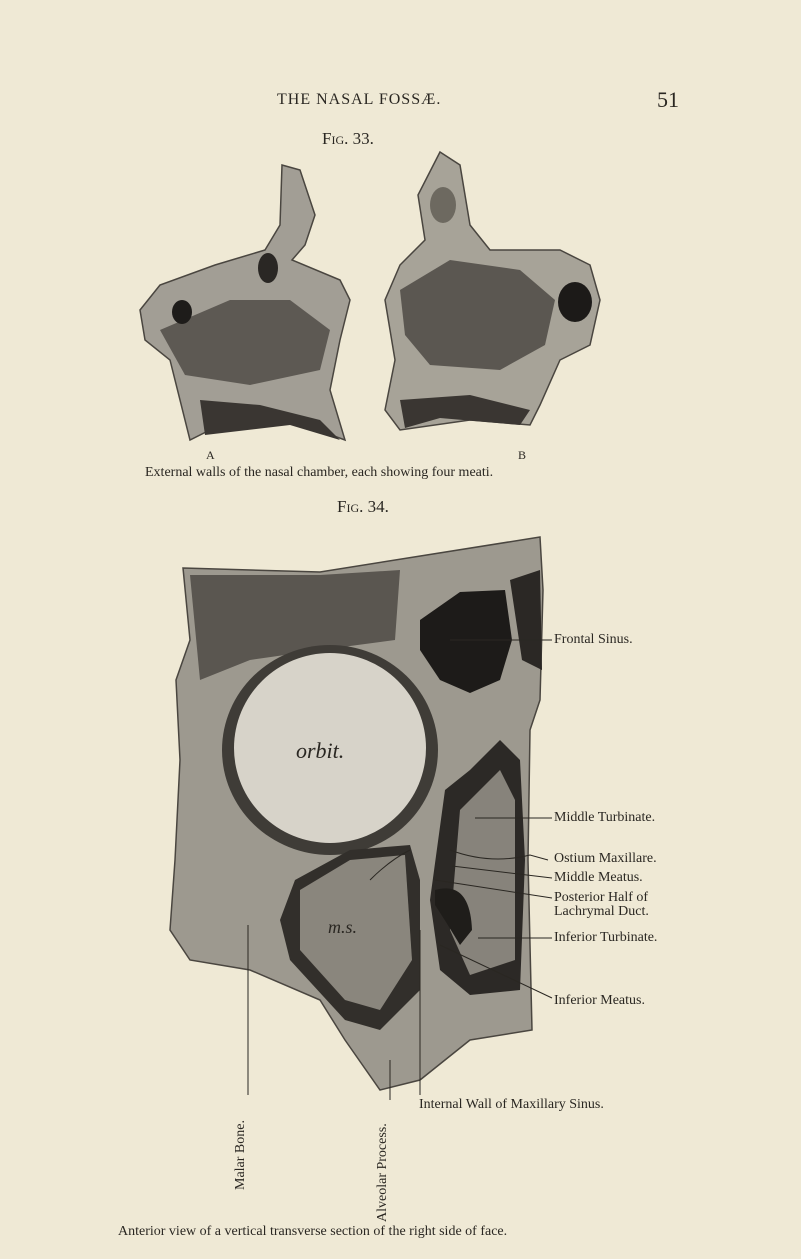 The height and width of the screenshot is (1259, 801). Describe the element at coordinates (511, 1104) in the screenshot. I see `label: Internal Wall of Maxillary Sinus.` at that location.